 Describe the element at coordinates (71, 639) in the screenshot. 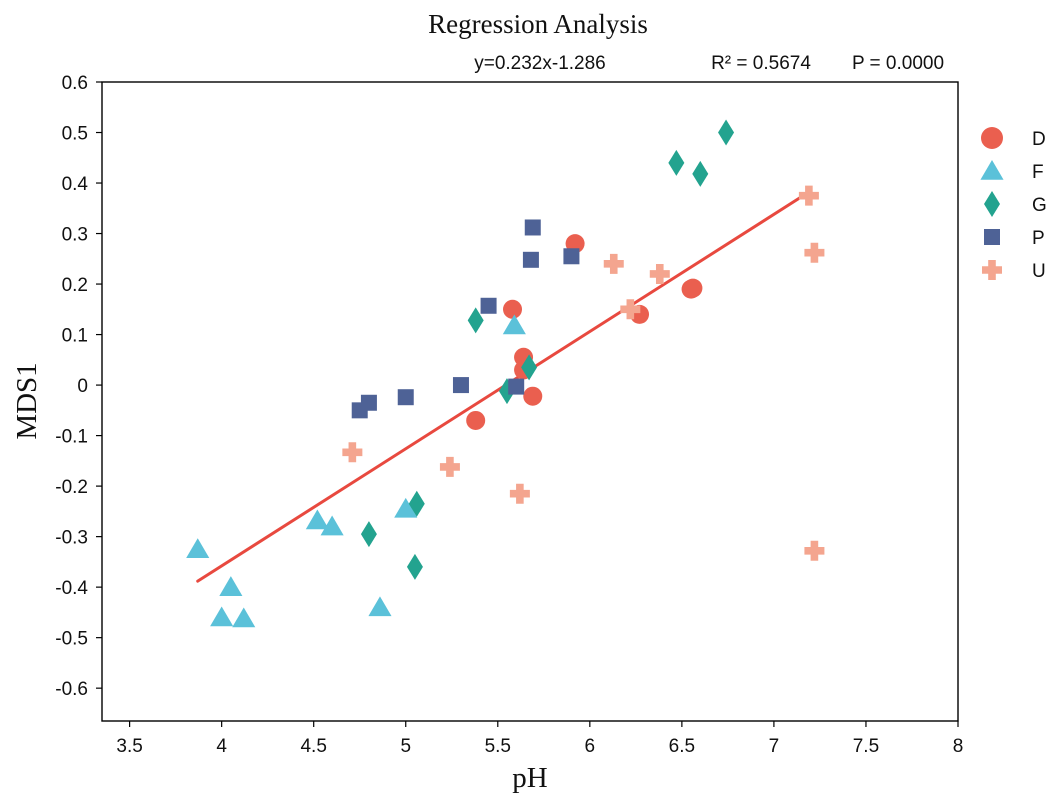

I see `y-tick-label: -0.5` at that location.